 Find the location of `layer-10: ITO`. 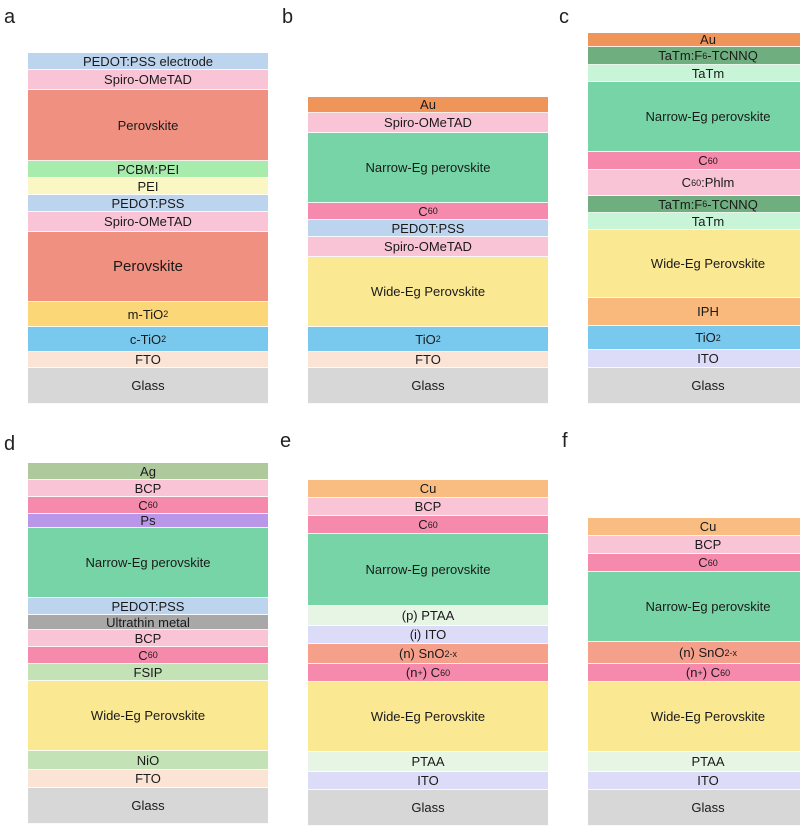

layer-10: ITO is located at coordinates (428, 781).